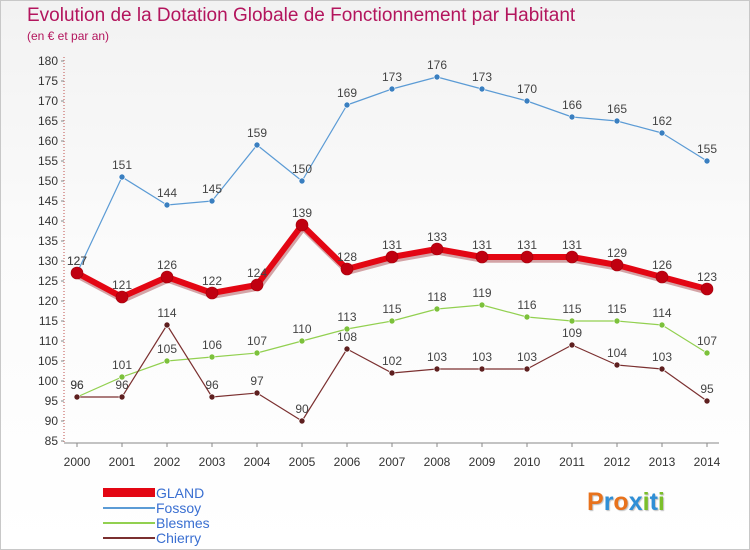 The image size is (750, 550). I want to click on y-tick-label: 115, so click(48, 321).